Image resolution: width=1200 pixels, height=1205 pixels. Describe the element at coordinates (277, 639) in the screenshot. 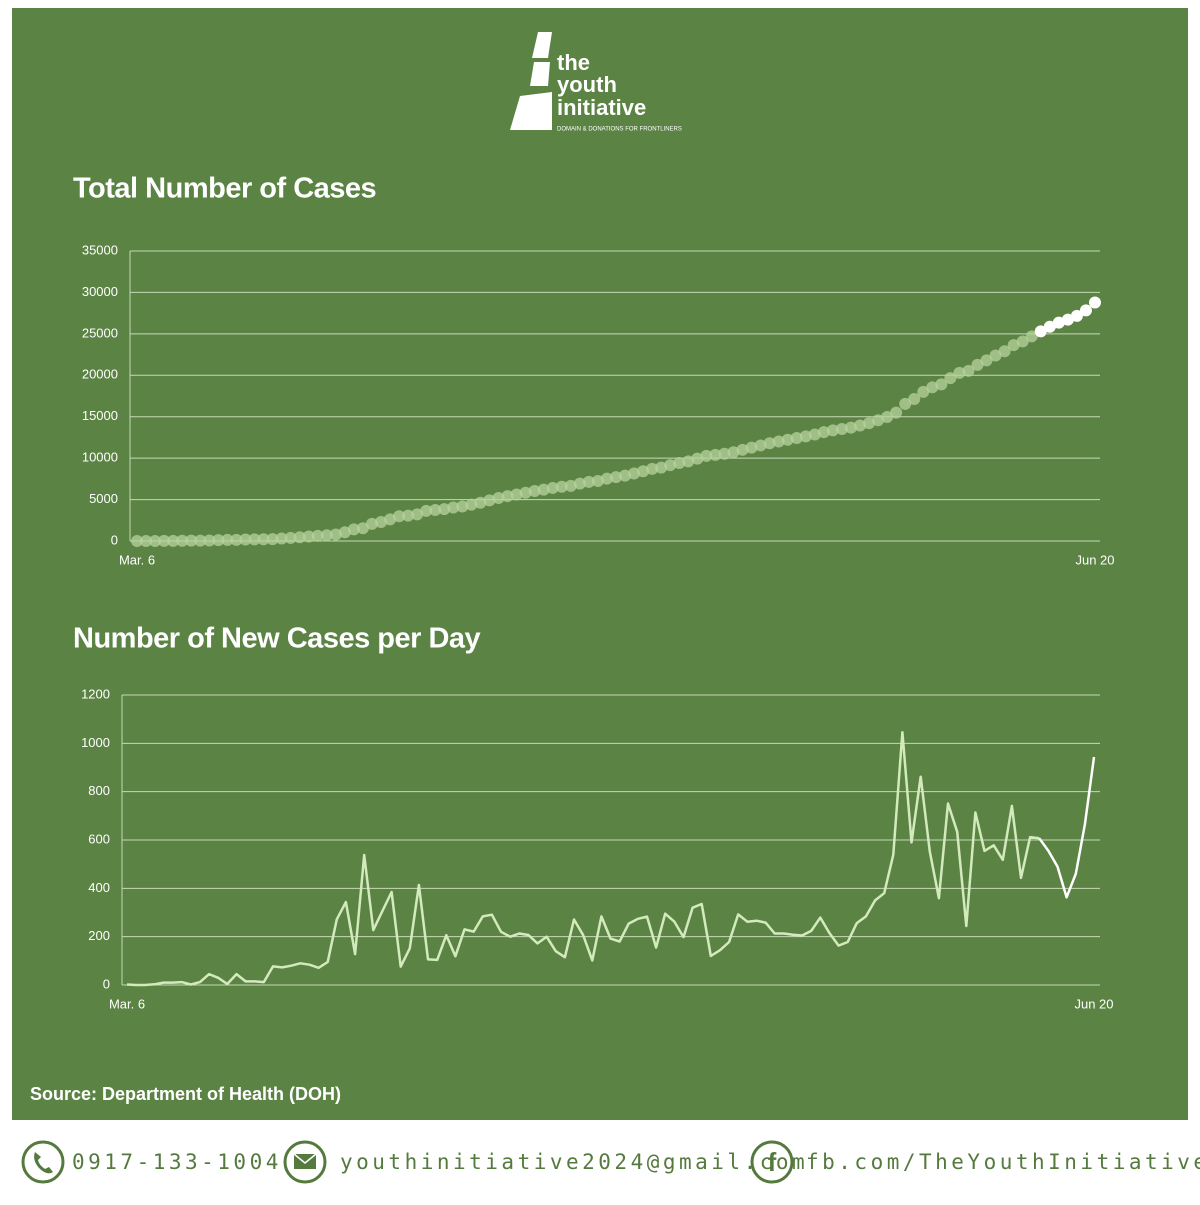

I see `chart-title: Number of New Cases per Day` at that location.